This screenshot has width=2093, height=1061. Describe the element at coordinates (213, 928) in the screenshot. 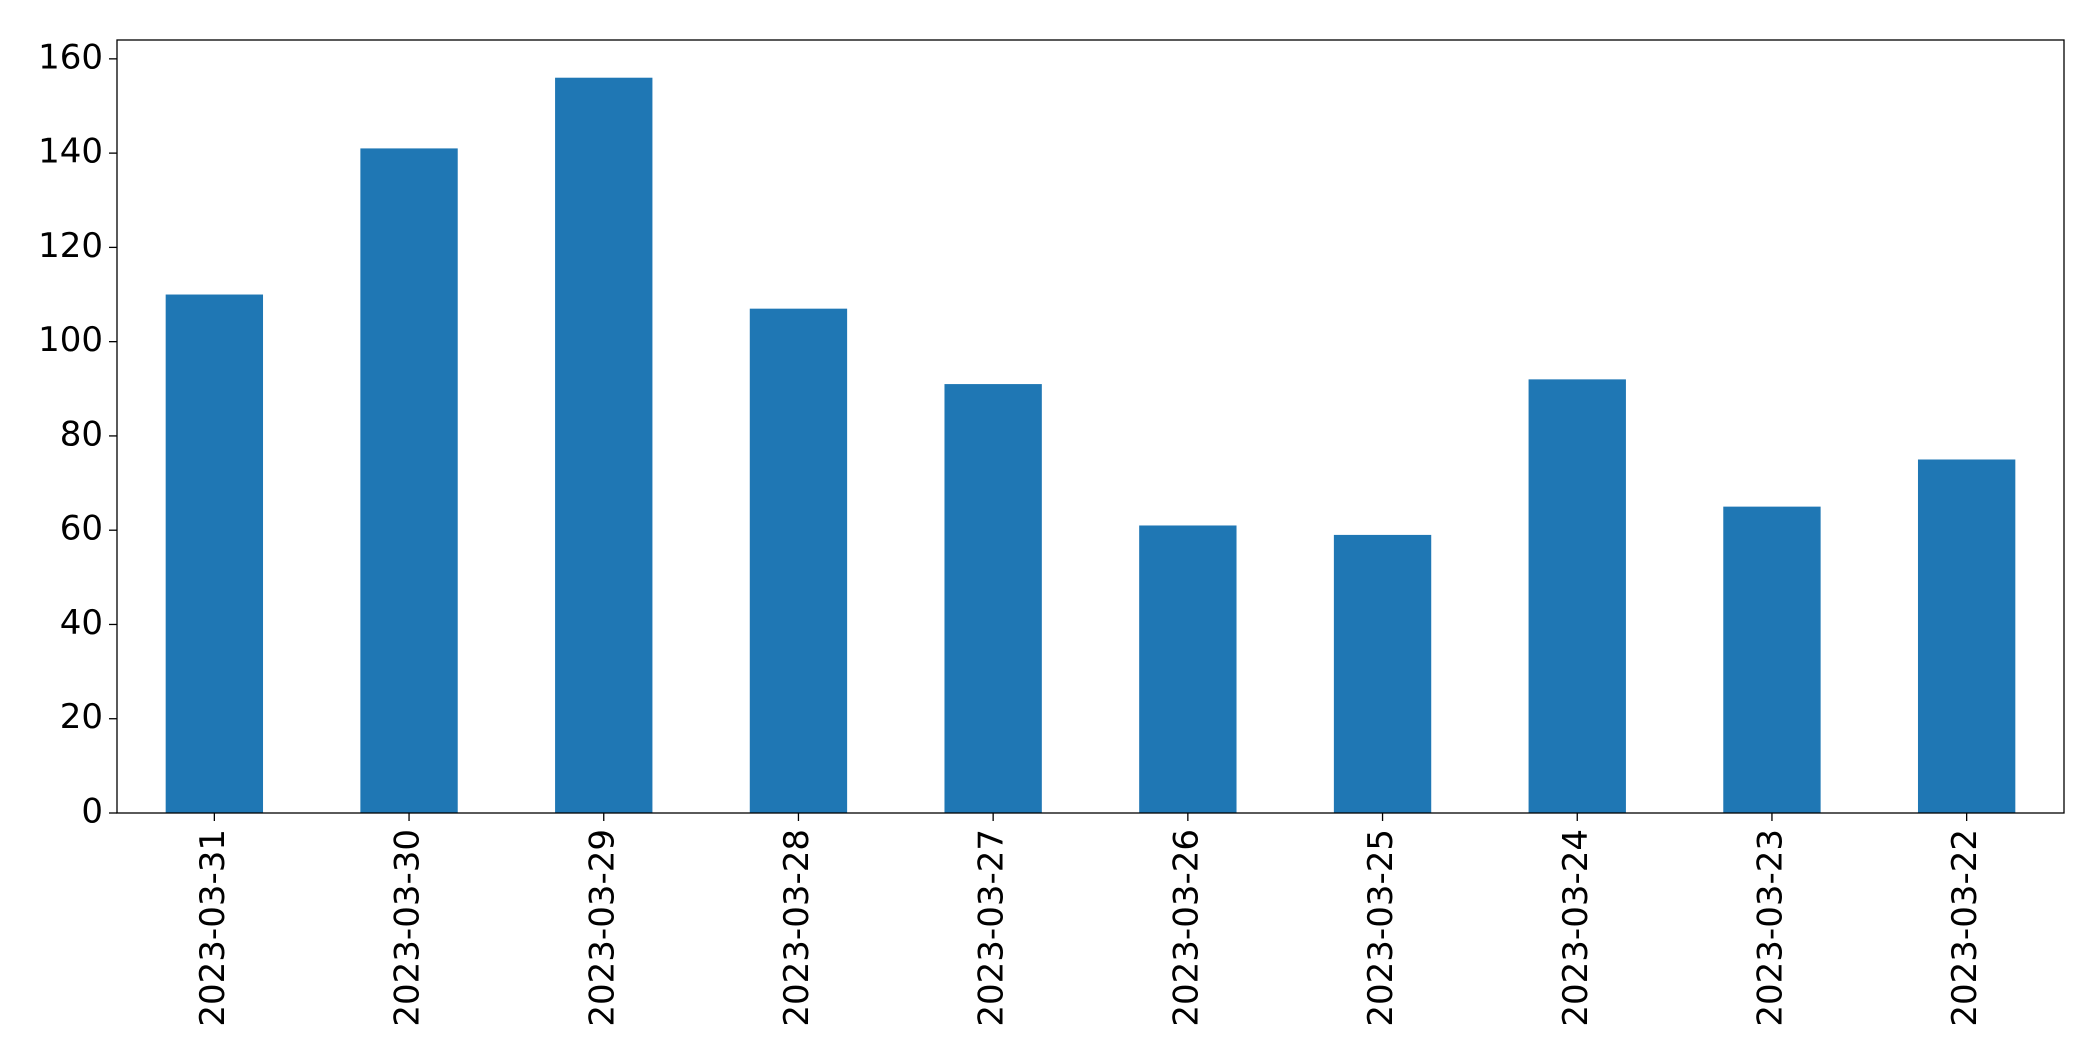

I see `x-tick-label: 2023-03-31` at that location.